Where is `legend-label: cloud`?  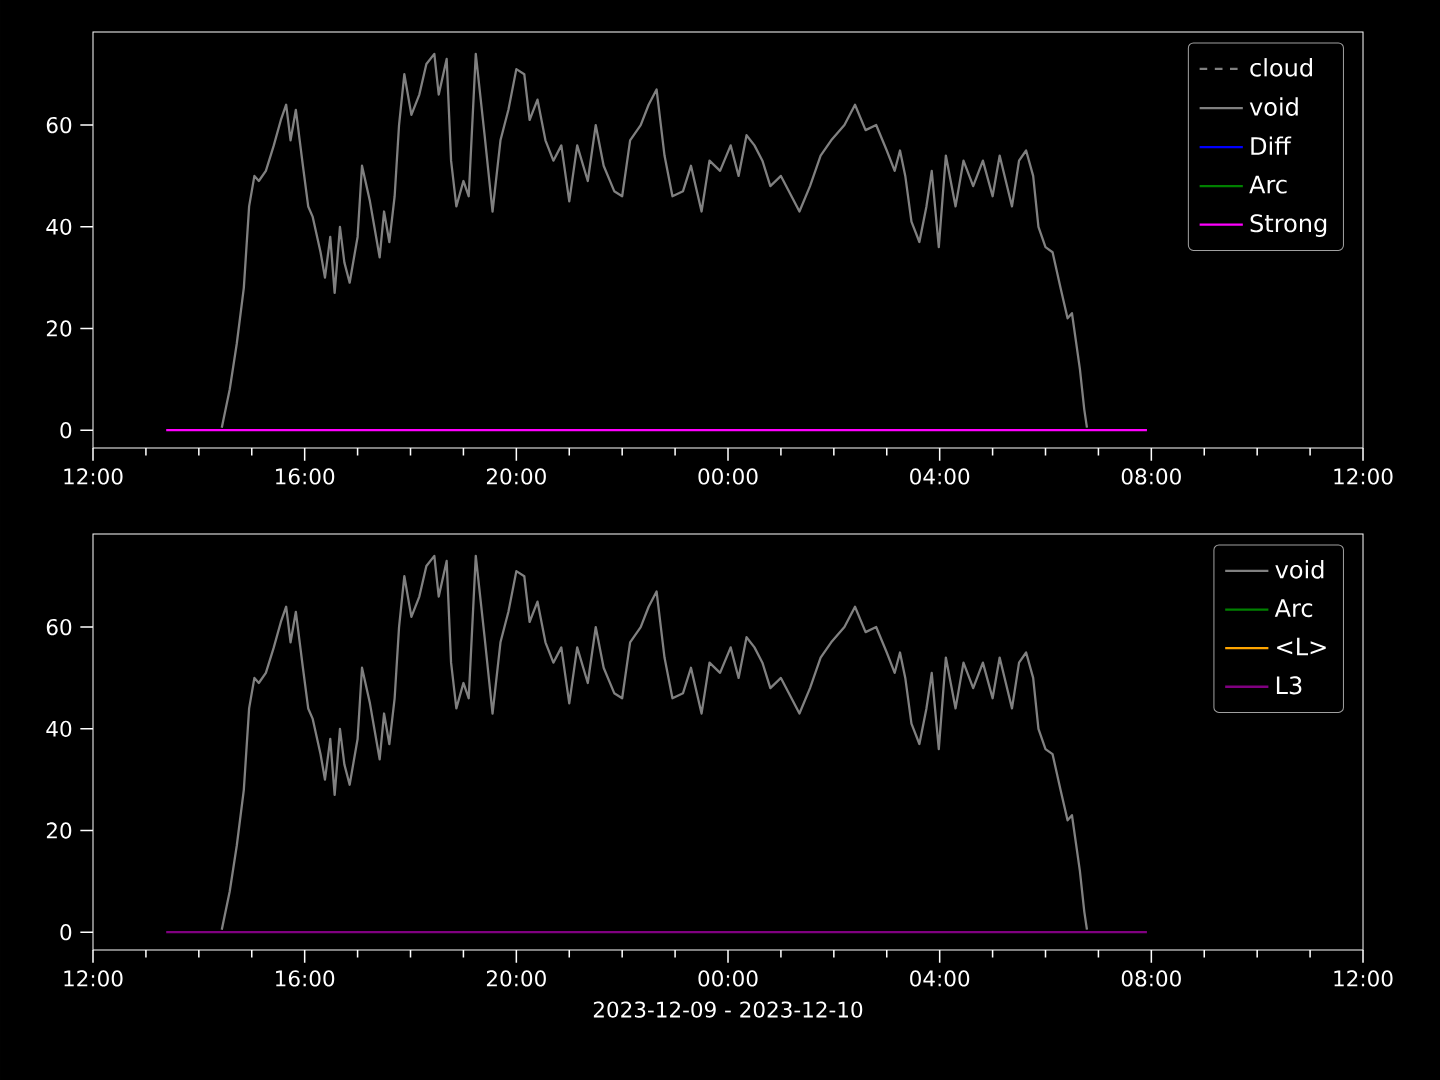
legend-label: cloud is located at coordinates (1281, 67).